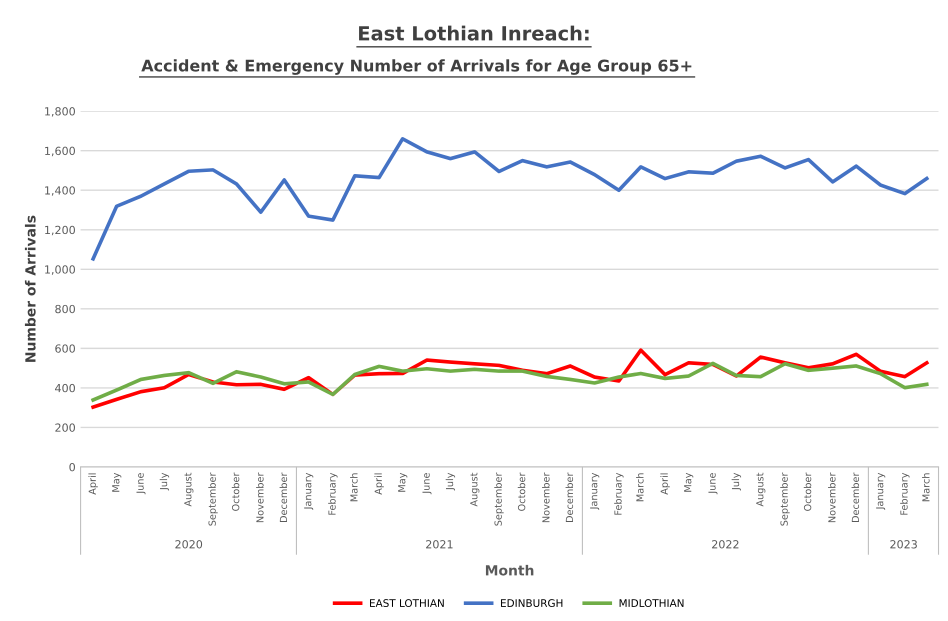  I want to click on text: 2023, so click(903, 544).